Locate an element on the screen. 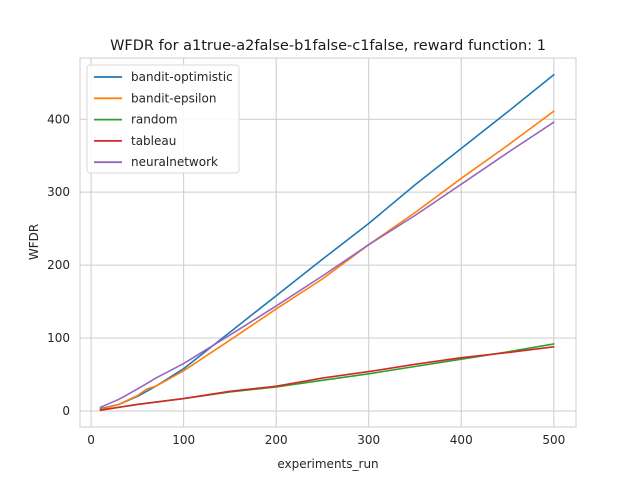 Image resolution: width=640 pixels, height=480 pixels. series-line-tableau is located at coordinates (327, 378).